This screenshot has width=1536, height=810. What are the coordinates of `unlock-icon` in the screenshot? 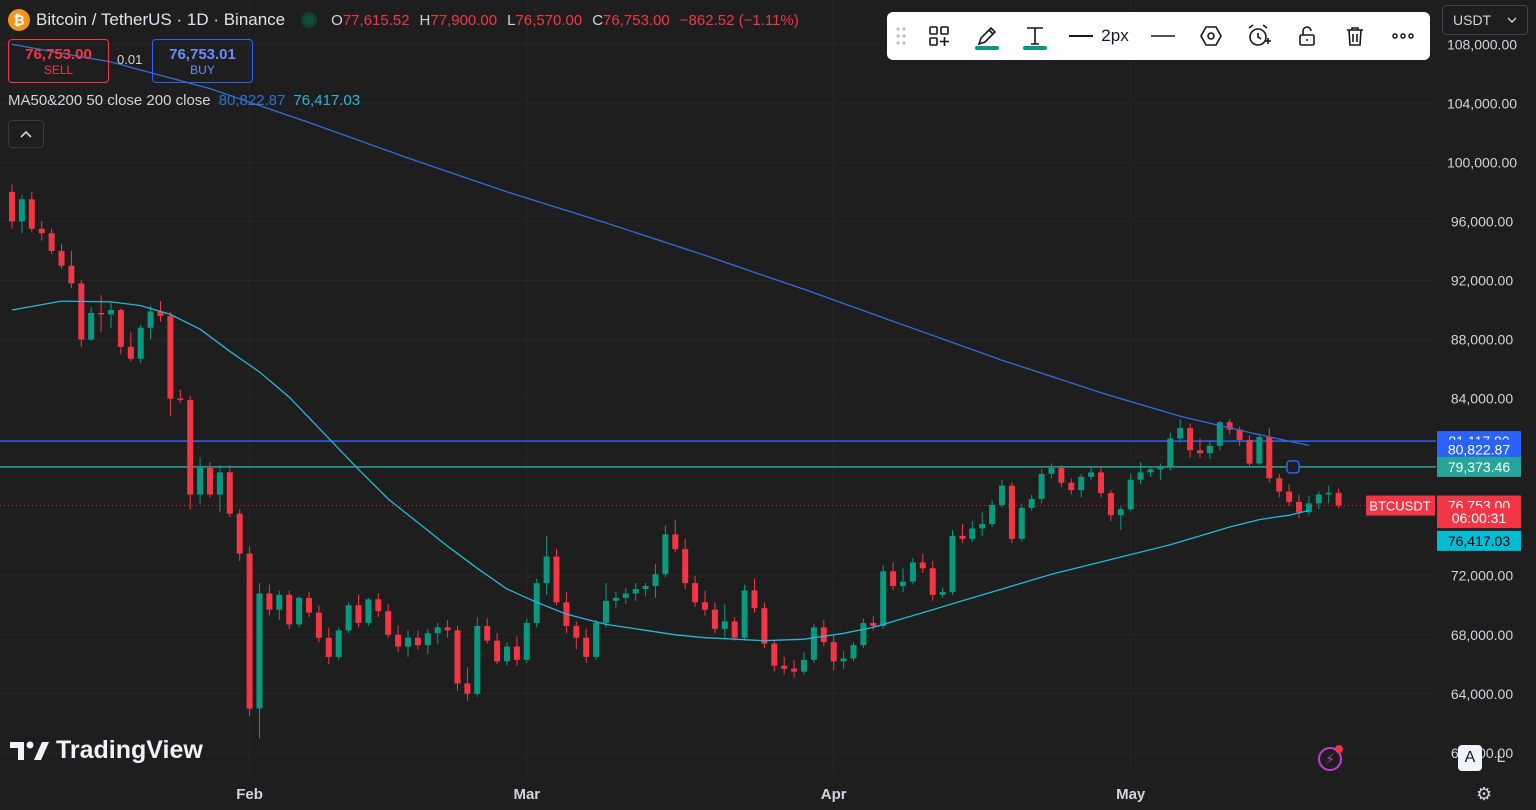 It's located at (1307, 36).